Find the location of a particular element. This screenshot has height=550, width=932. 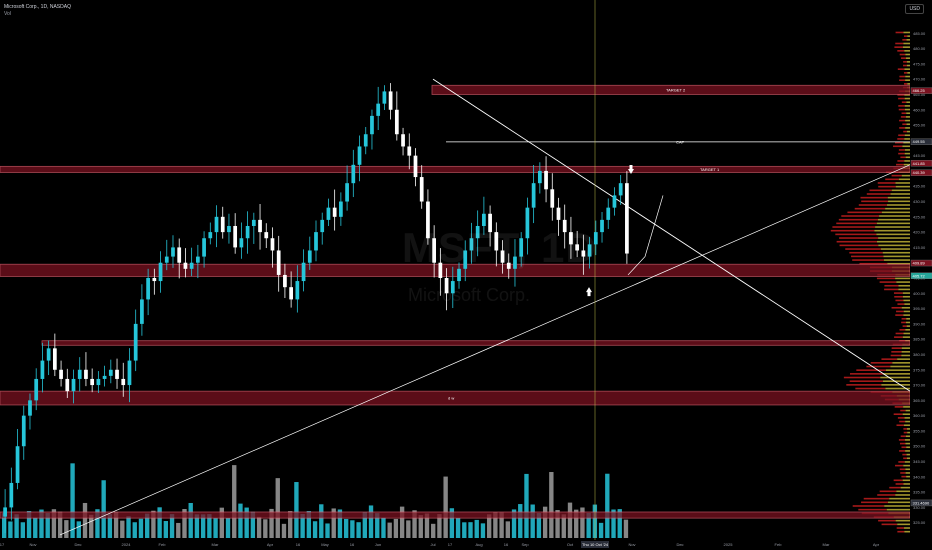

time-tick: Dec is located at coordinates (77, 544).